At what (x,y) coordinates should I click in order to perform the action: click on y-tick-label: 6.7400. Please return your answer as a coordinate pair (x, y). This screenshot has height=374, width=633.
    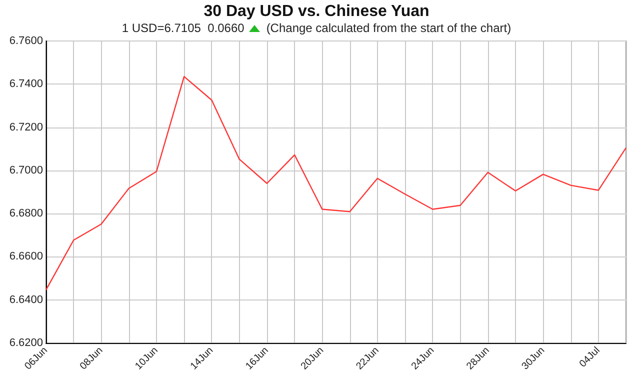
    Looking at the image, I should click on (26, 84).